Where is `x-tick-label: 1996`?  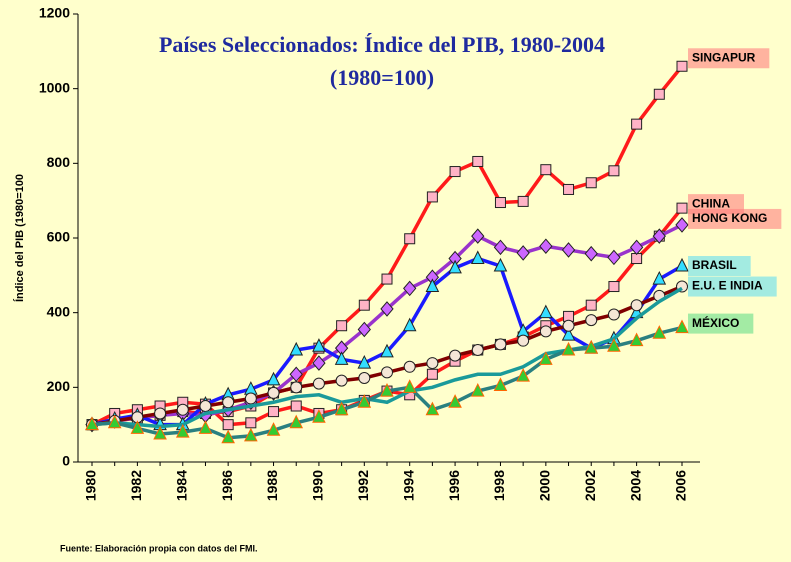
x-tick-label: 1996 is located at coordinates (454, 485).